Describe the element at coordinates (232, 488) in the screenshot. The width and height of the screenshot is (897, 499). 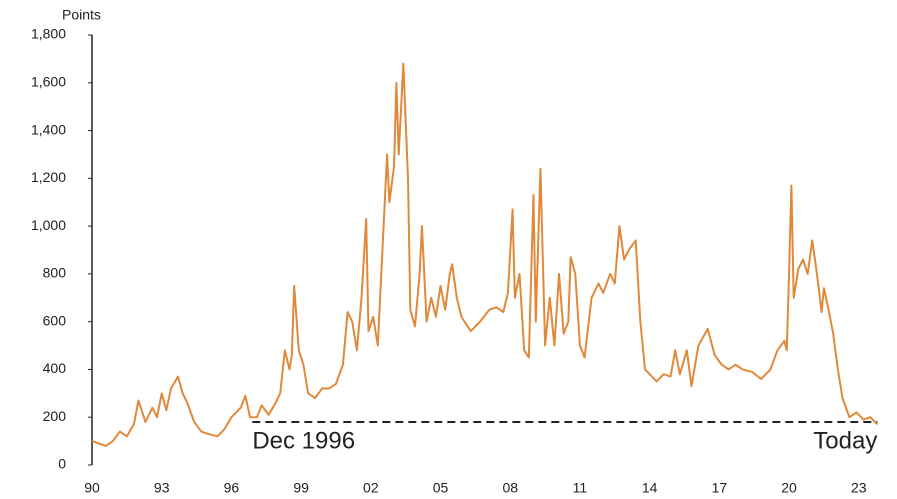
I see `x-tick-label: 96` at that location.